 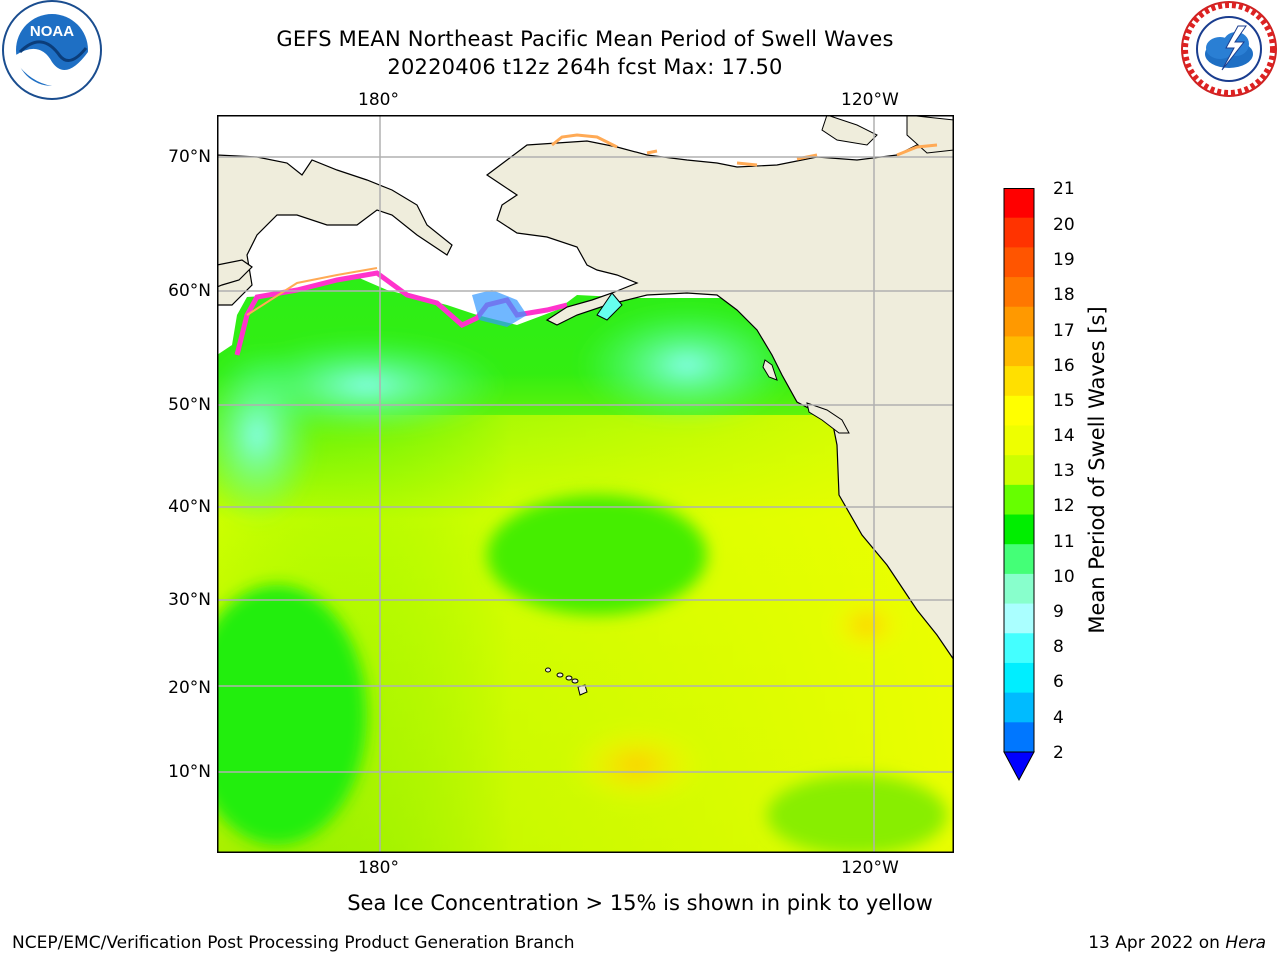 What do you see at coordinates (1157, 943) in the screenshot?
I see `footer-date-text: 13 Apr 2022 on` at bounding box center [1157, 943].